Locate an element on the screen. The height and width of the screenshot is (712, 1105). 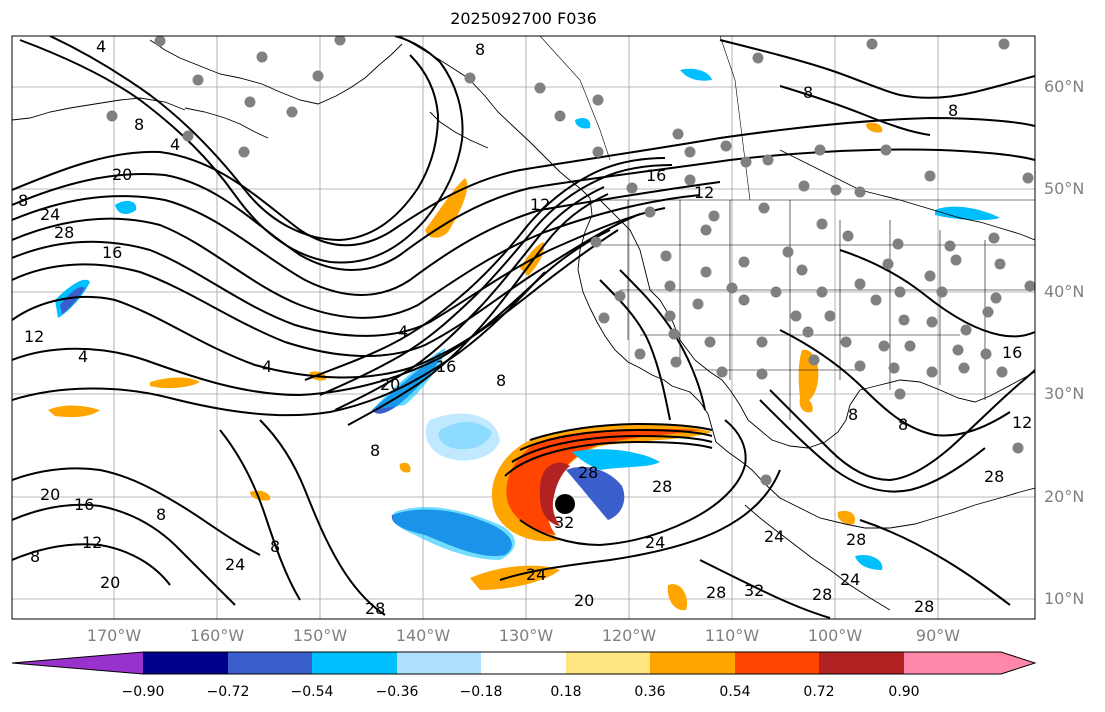
lon-label: 160°W is located at coordinates (217, 635).